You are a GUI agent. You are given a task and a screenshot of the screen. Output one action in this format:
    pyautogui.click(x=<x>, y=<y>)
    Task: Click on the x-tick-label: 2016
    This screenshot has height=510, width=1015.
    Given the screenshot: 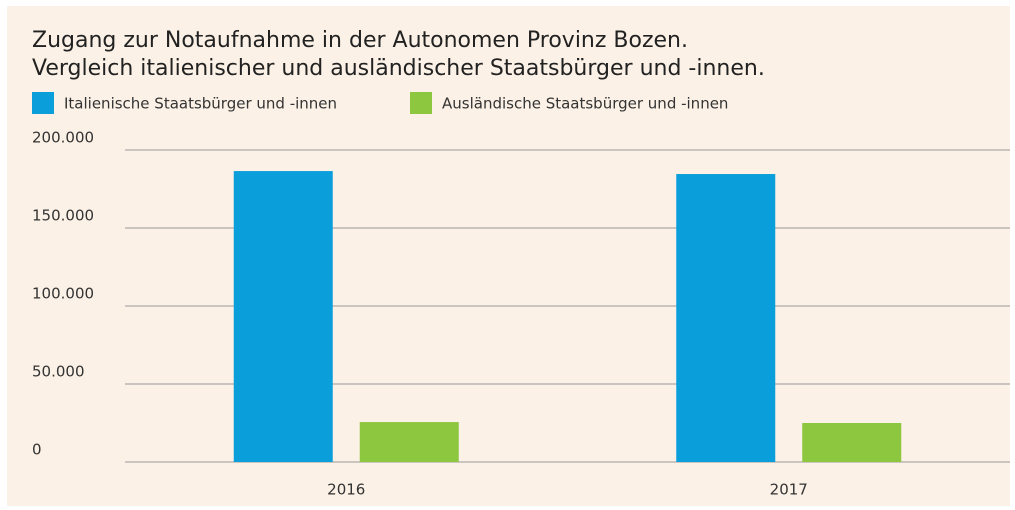 What is the action you would take?
    pyautogui.click(x=346, y=490)
    